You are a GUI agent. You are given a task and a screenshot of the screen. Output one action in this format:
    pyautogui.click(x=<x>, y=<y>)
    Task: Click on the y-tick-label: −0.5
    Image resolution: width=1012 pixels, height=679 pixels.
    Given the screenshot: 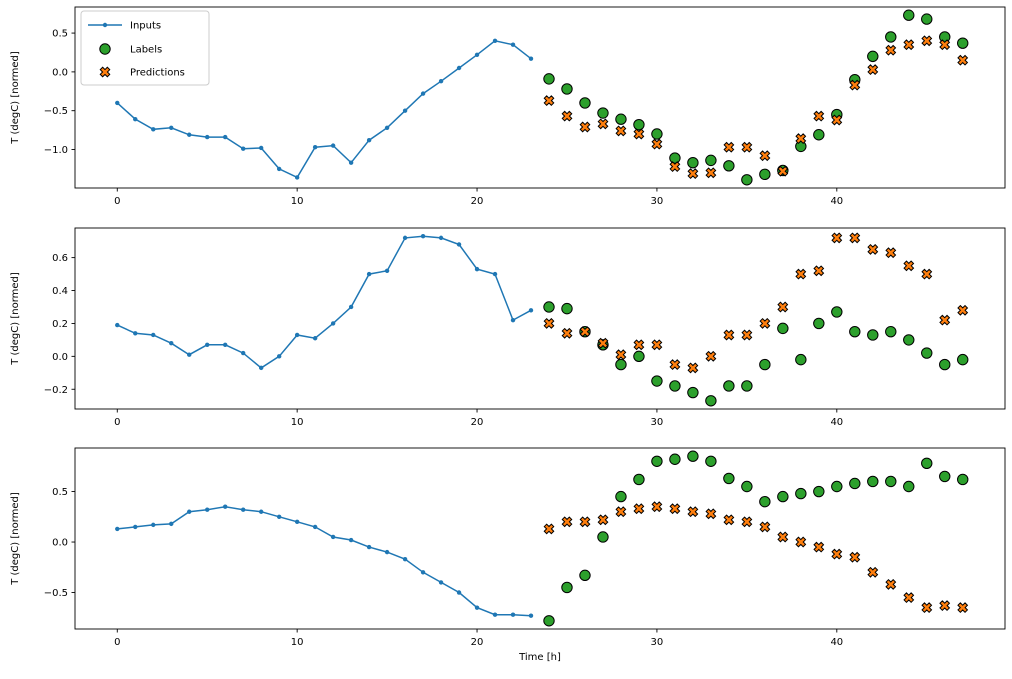 What is the action you would take?
    pyautogui.click(x=56, y=593)
    